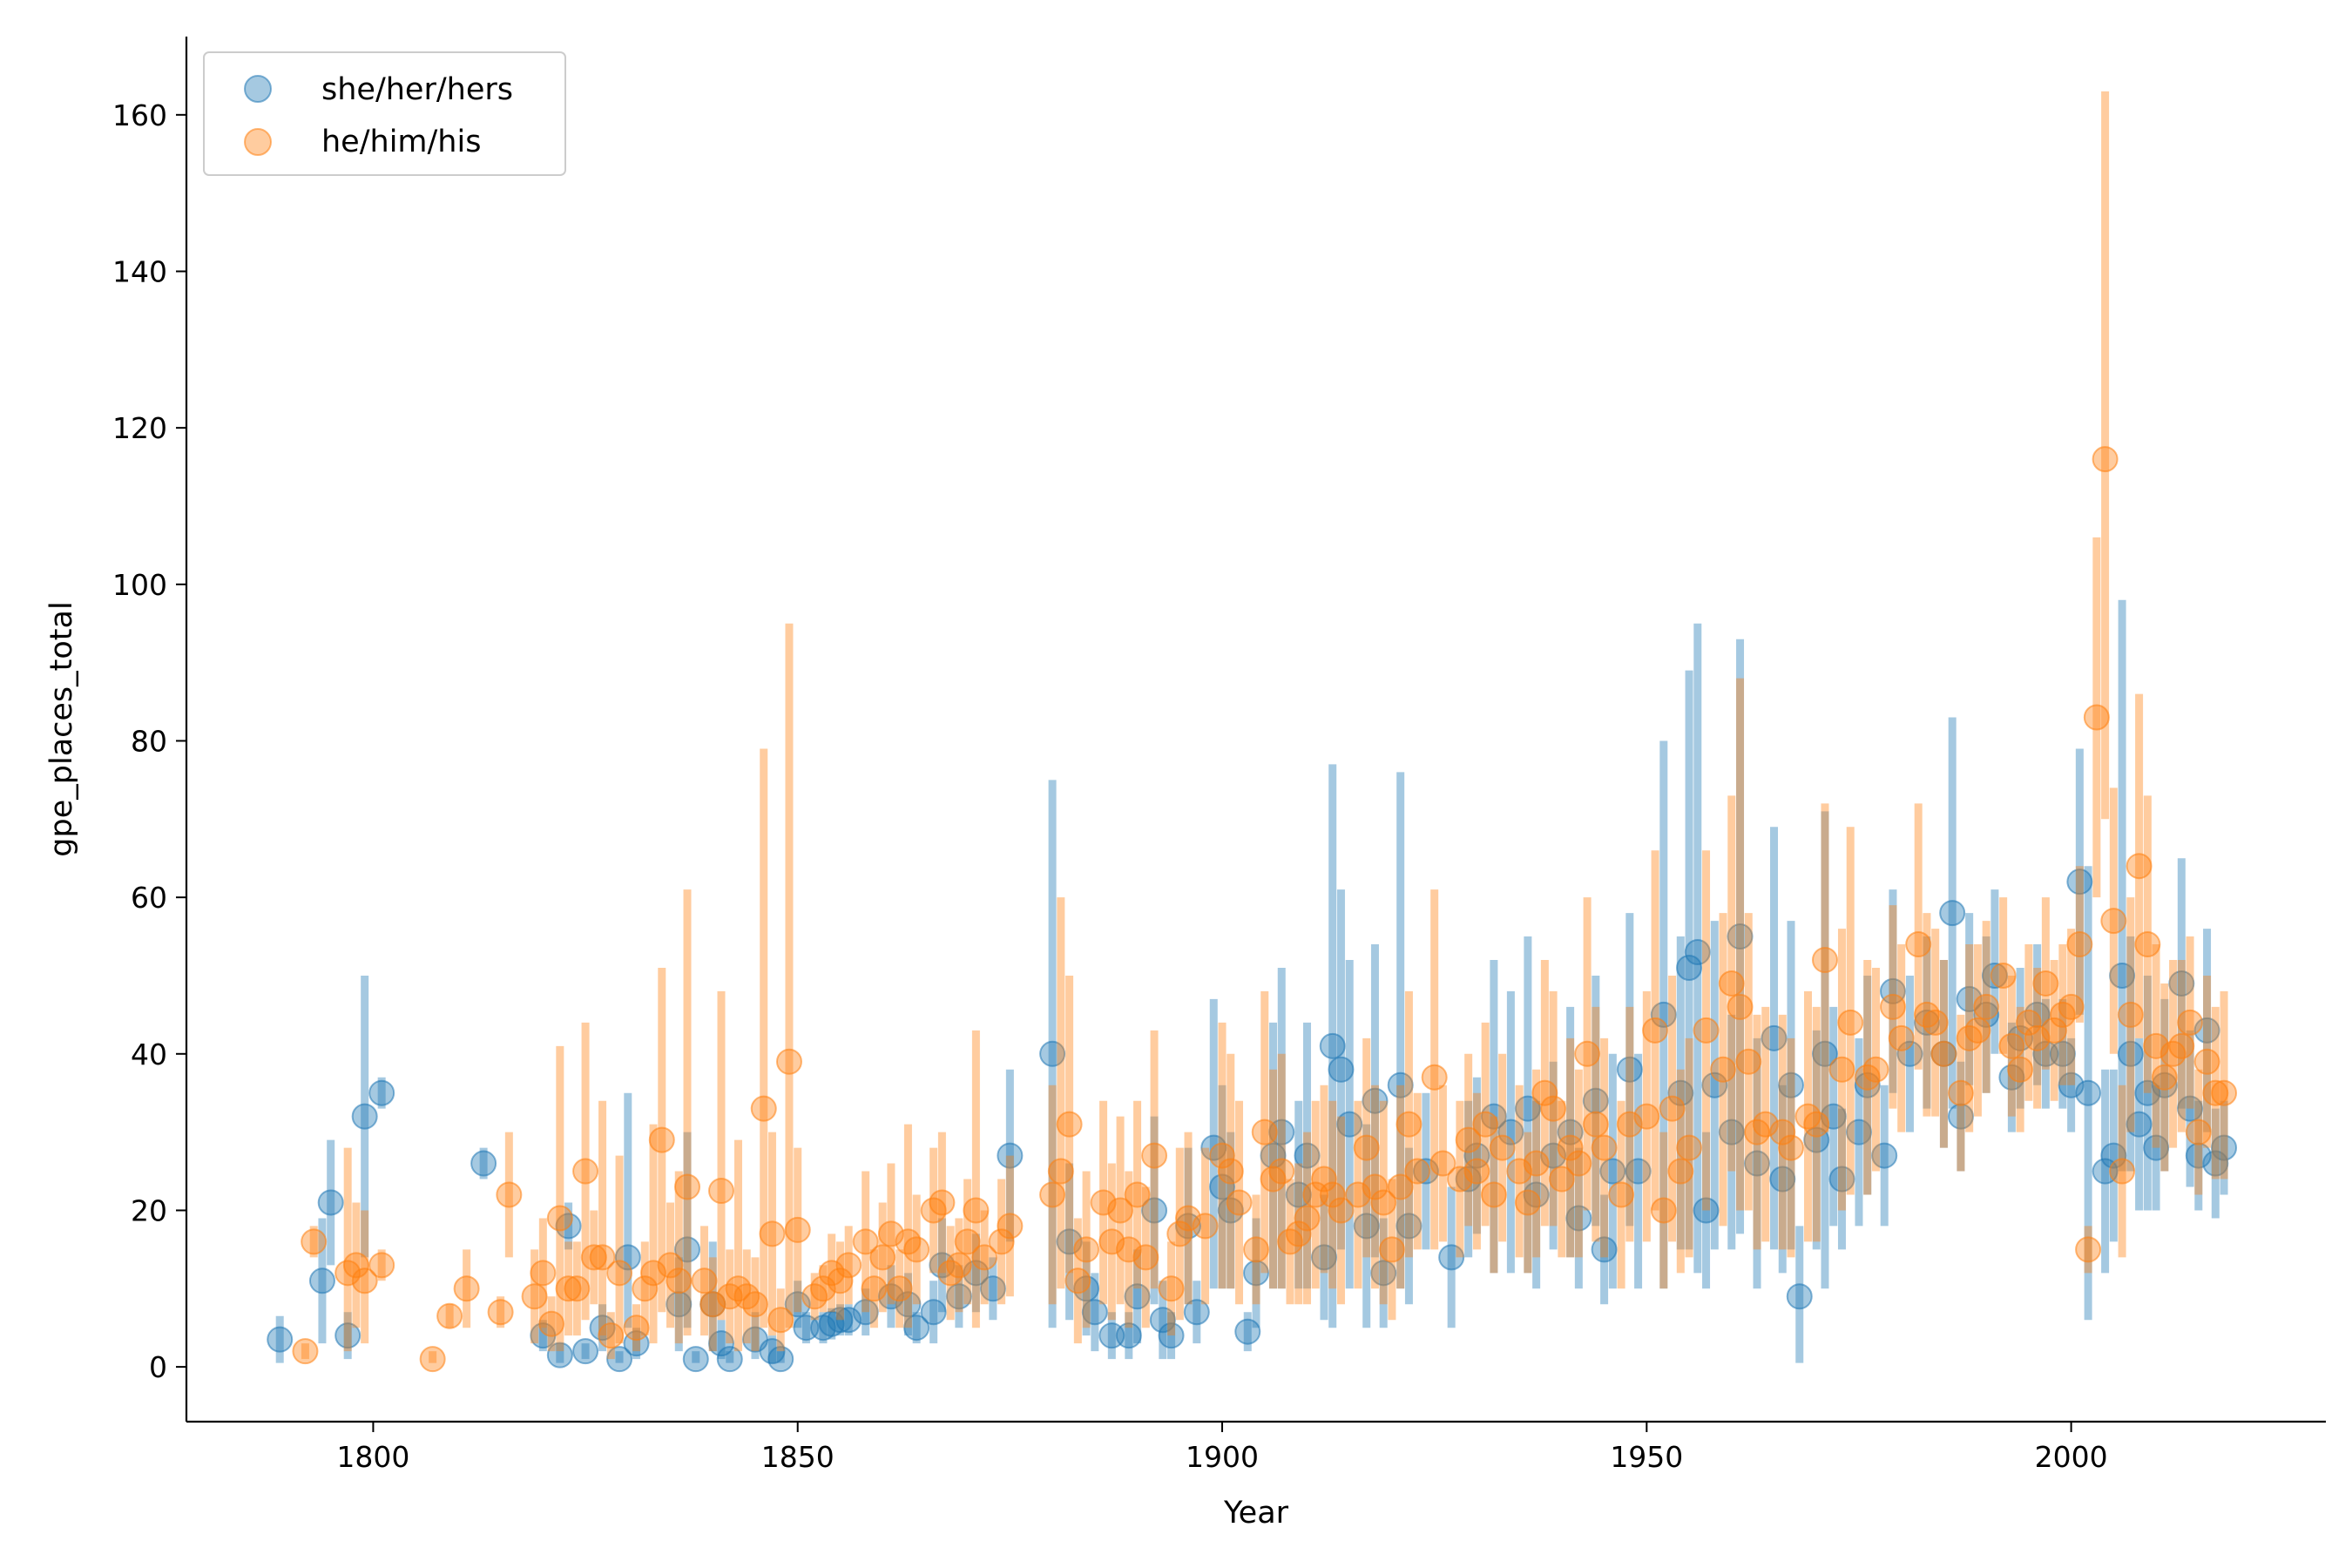 The width and height of the screenshot is (2352, 1568). What do you see at coordinates (1222, 1457) in the screenshot?
I see `x-tick-label: 1900` at bounding box center [1222, 1457].